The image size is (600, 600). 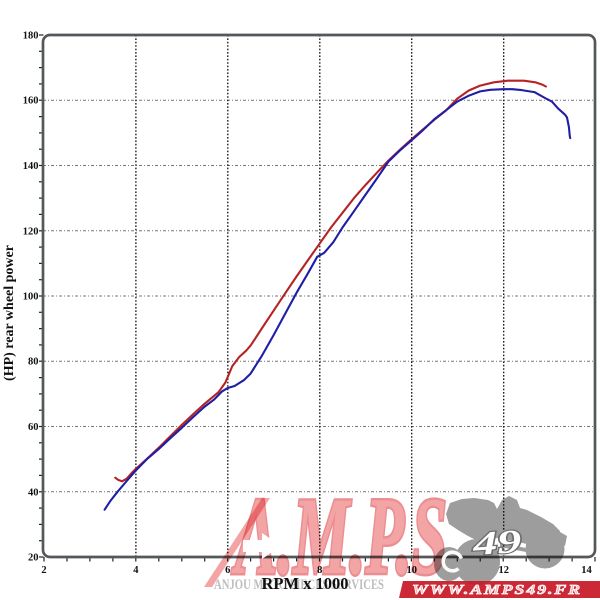 What do you see at coordinates (586, 570) in the screenshot?
I see `svg-text: 14` at bounding box center [586, 570].